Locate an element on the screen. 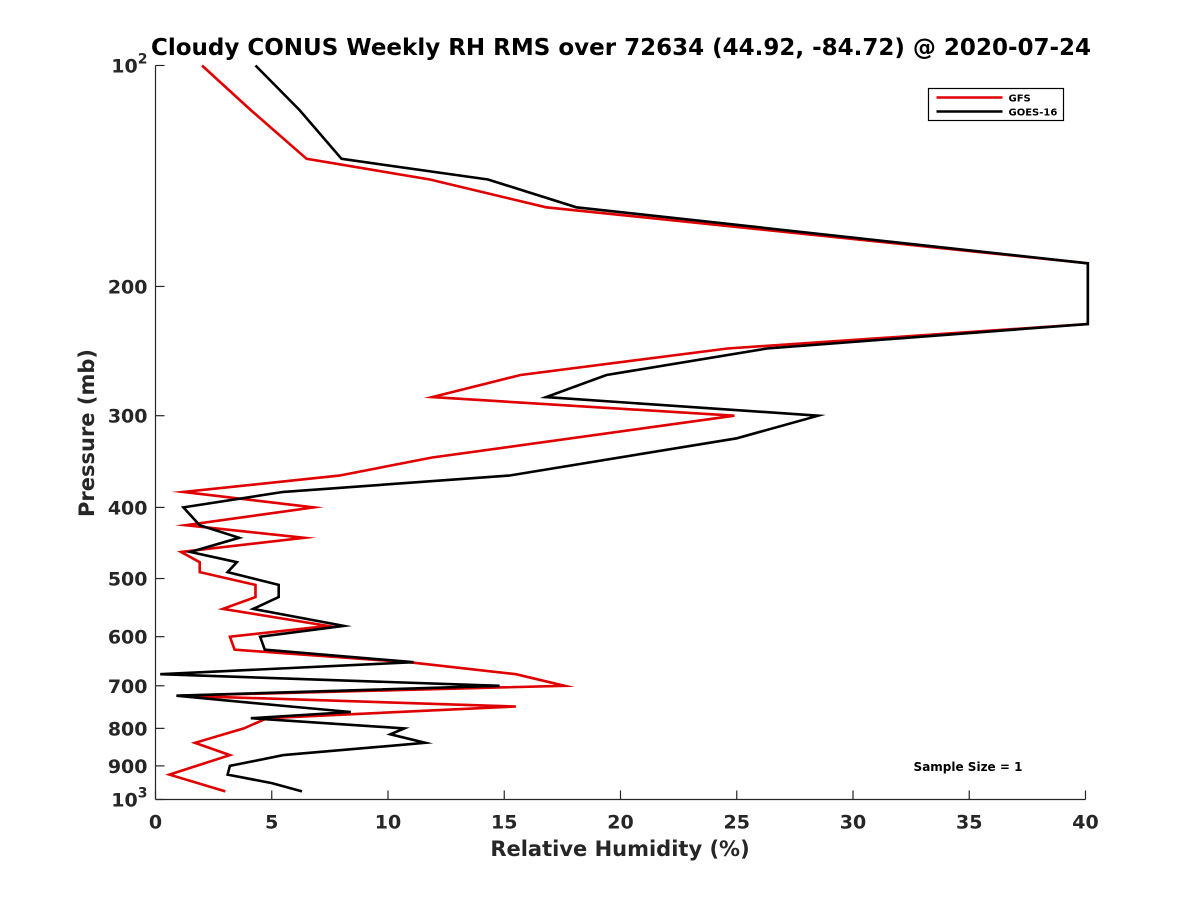 The height and width of the screenshot is (900, 1200). x-tick-label: 20 is located at coordinates (620, 823).